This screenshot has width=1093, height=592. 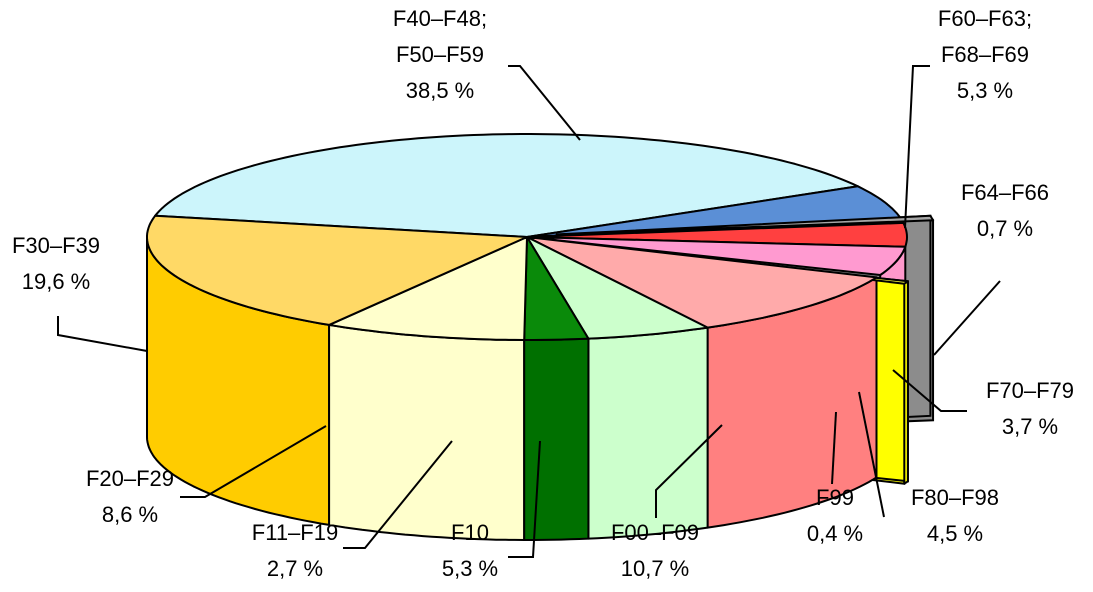 What do you see at coordinates (835, 497) in the screenshot?
I see `data-label-category: F99` at bounding box center [835, 497].